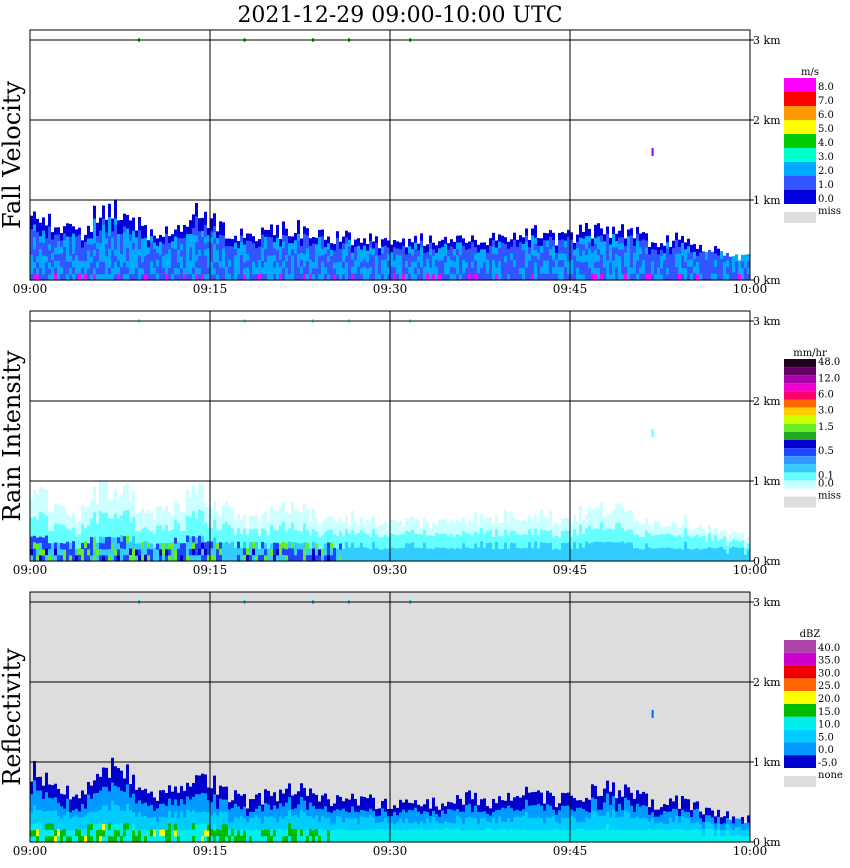  What do you see at coordinates (800, 99) in the screenshot?
I see `colorbar-swatch` at bounding box center [800, 99].